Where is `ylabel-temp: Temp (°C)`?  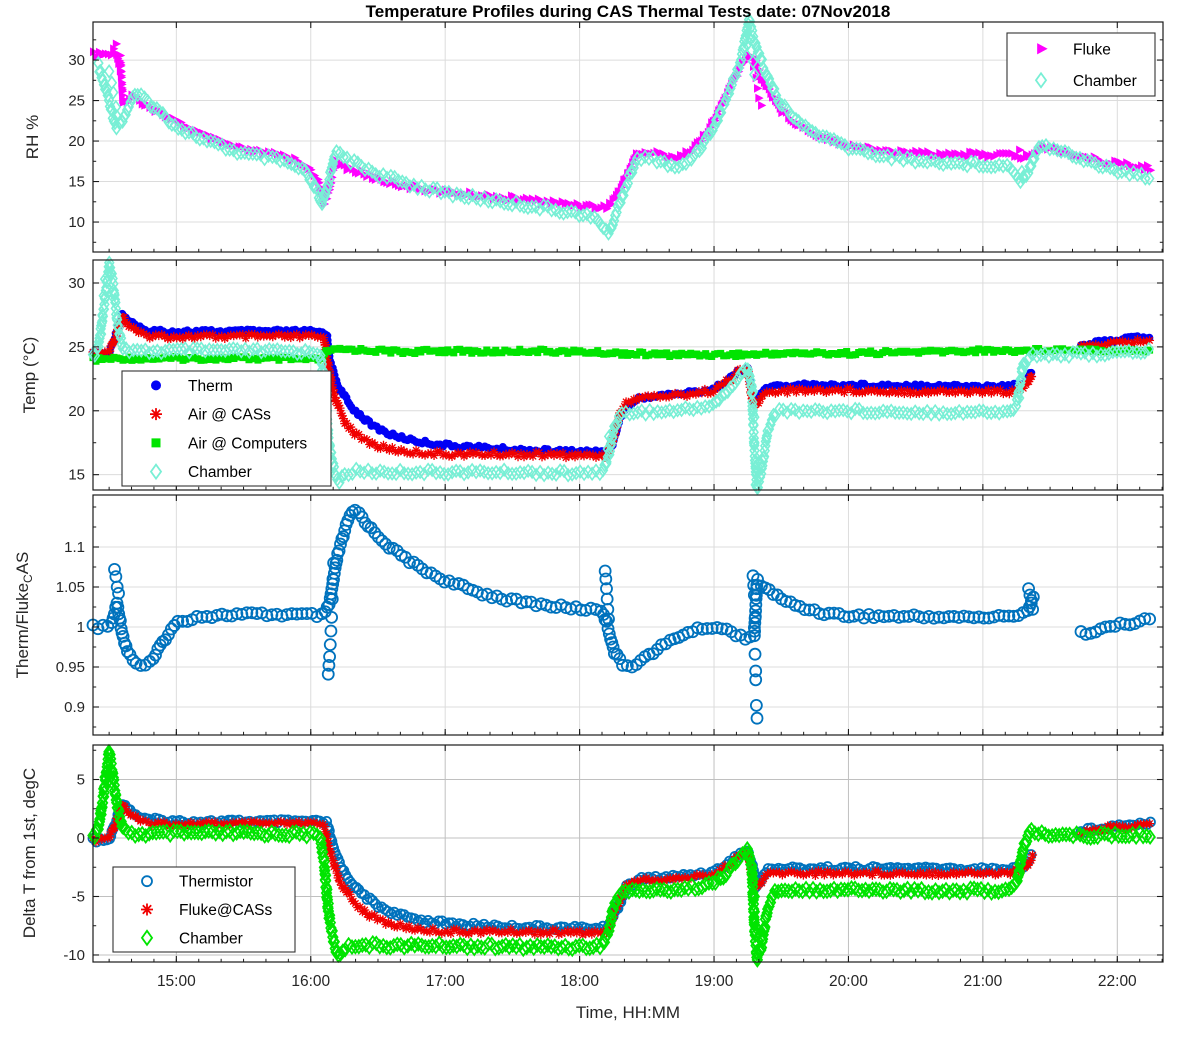 ylabel-temp: Temp (°C) is located at coordinates (29, 375).